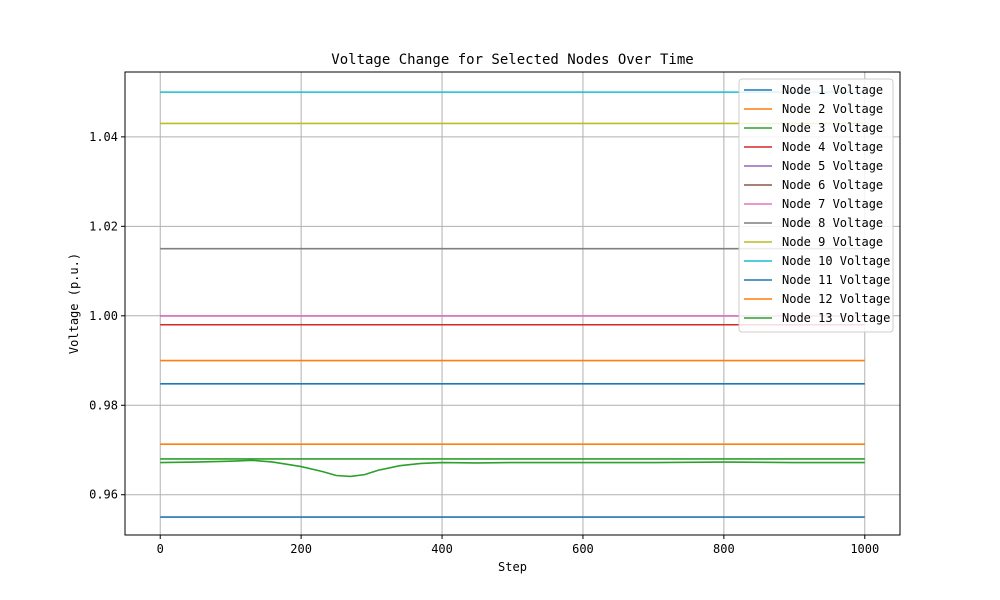  What do you see at coordinates (583, 549) in the screenshot?
I see `x-tick-label: 600` at bounding box center [583, 549].